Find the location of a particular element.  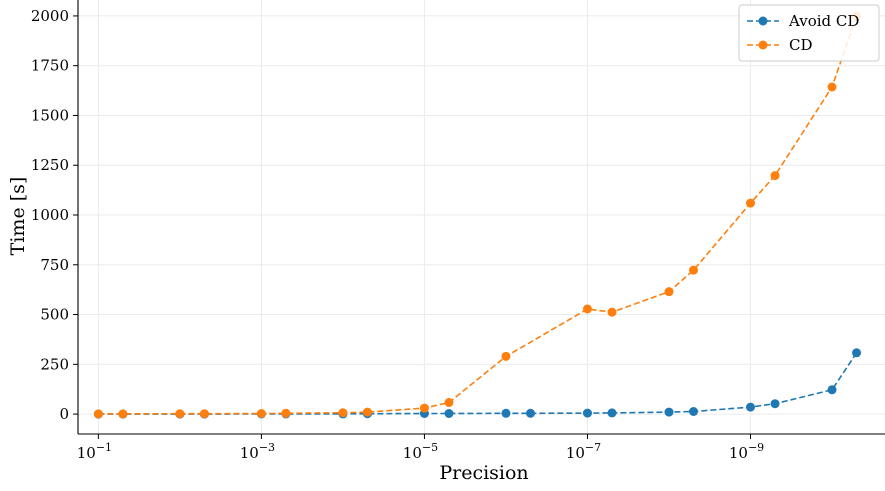

x-tick-label: 10⁻³ is located at coordinates (257, 451).